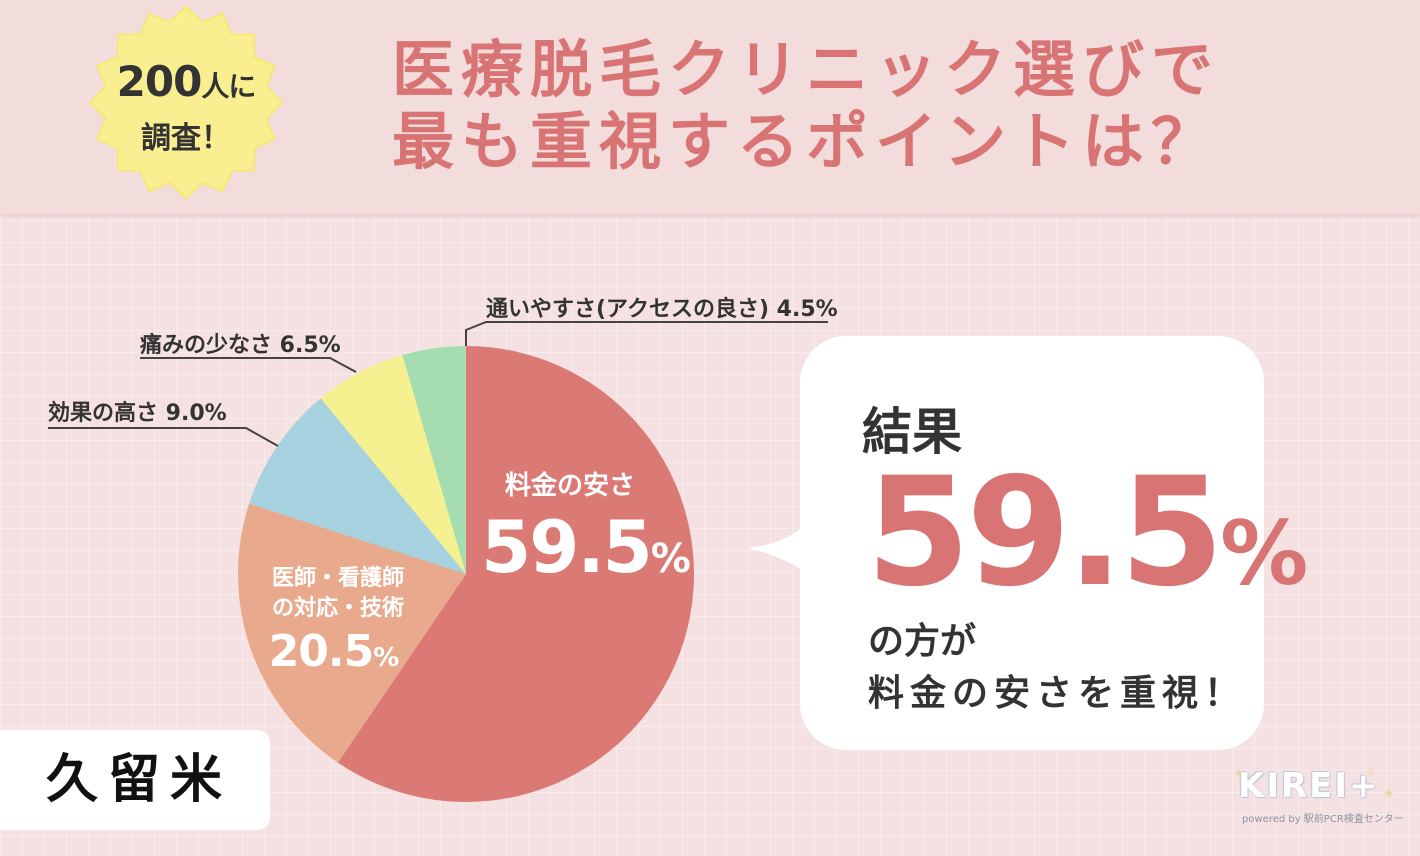 The image size is (1420, 856). Describe the element at coordinates (228, 86) in the screenshot. I see `badge-count-suffix: 人に` at that location.